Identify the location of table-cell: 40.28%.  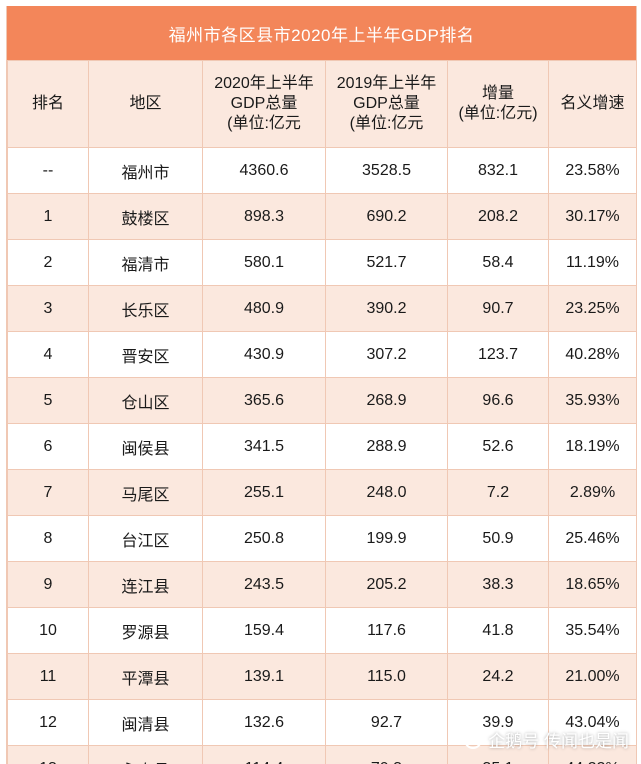
(592, 354).